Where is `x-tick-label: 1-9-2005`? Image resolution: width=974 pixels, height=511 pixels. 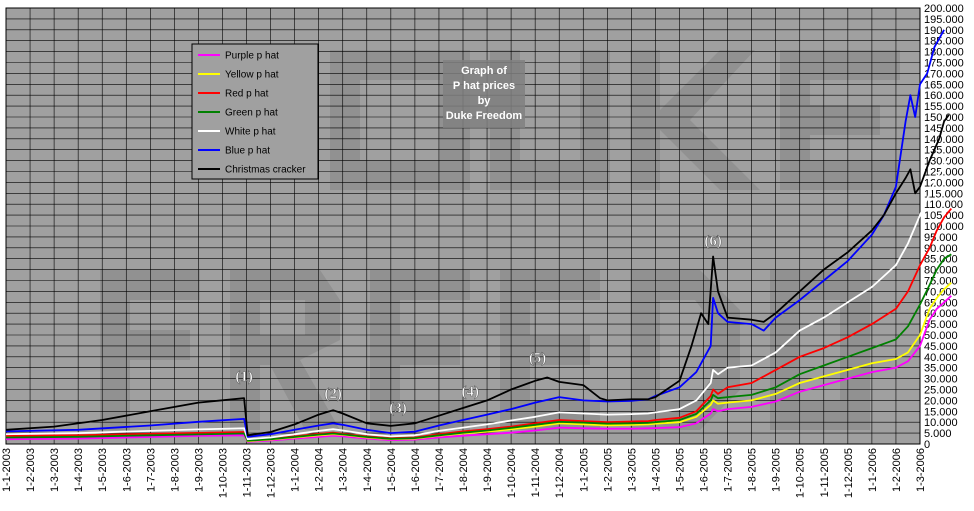 x-tick-label: 1-9-2005 is located at coordinates (777, 470).